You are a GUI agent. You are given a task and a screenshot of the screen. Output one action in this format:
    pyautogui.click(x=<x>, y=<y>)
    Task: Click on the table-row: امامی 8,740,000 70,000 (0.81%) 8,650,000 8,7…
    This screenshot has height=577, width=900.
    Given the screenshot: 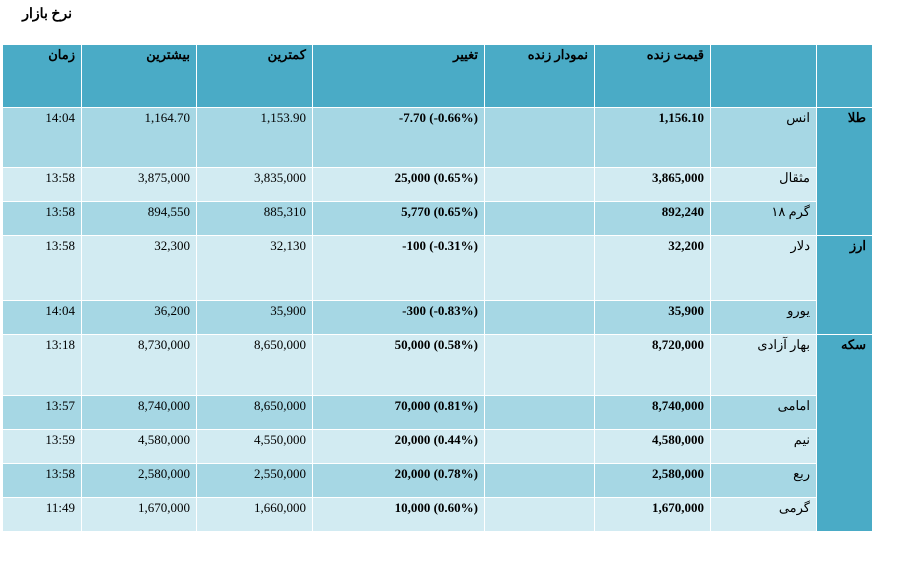 What is the action you would take?
    pyautogui.click(x=437, y=412)
    